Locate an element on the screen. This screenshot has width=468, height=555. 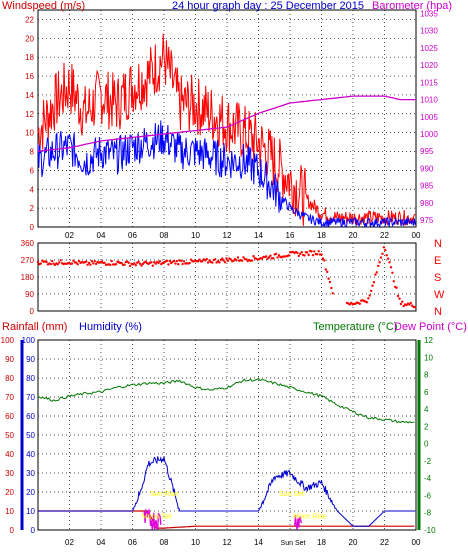
humidity-y-tick-label: 20 is located at coordinates (30, 492).